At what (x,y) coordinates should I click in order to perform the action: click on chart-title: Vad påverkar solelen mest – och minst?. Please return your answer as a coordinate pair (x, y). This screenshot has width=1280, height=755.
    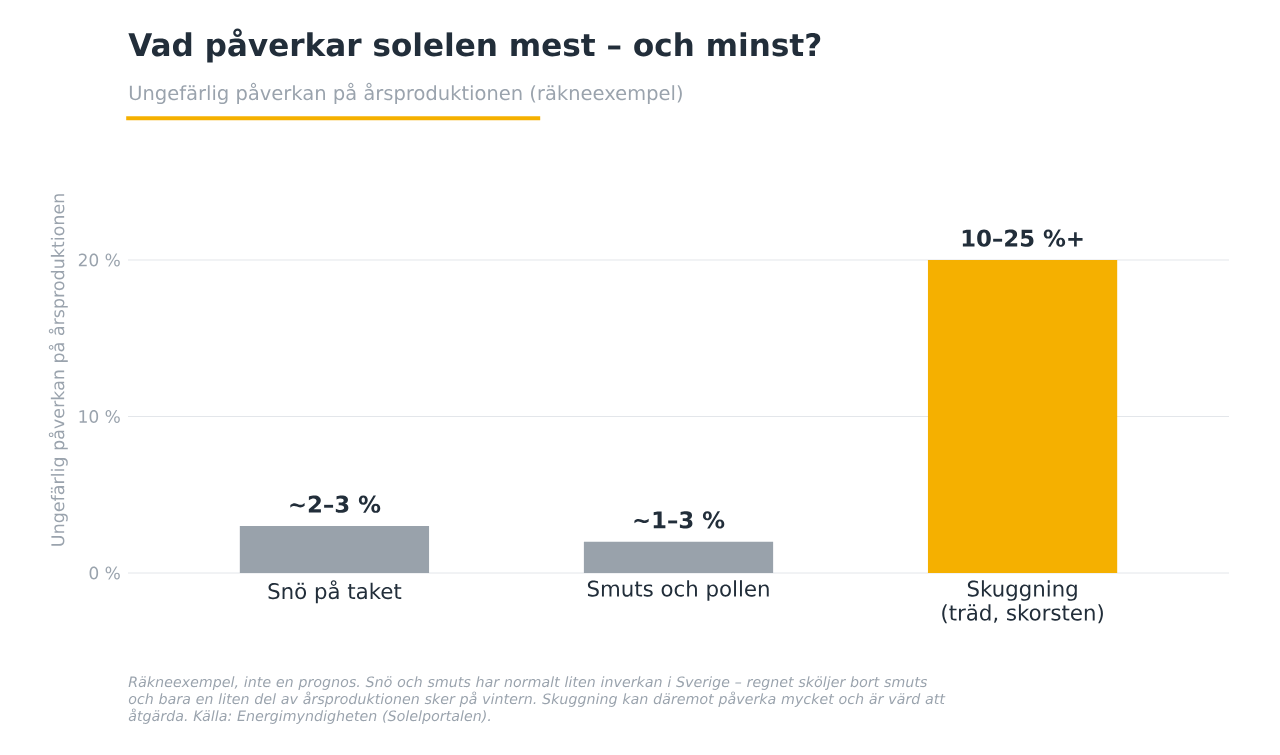
    Looking at the image, I should click on (474, 45).